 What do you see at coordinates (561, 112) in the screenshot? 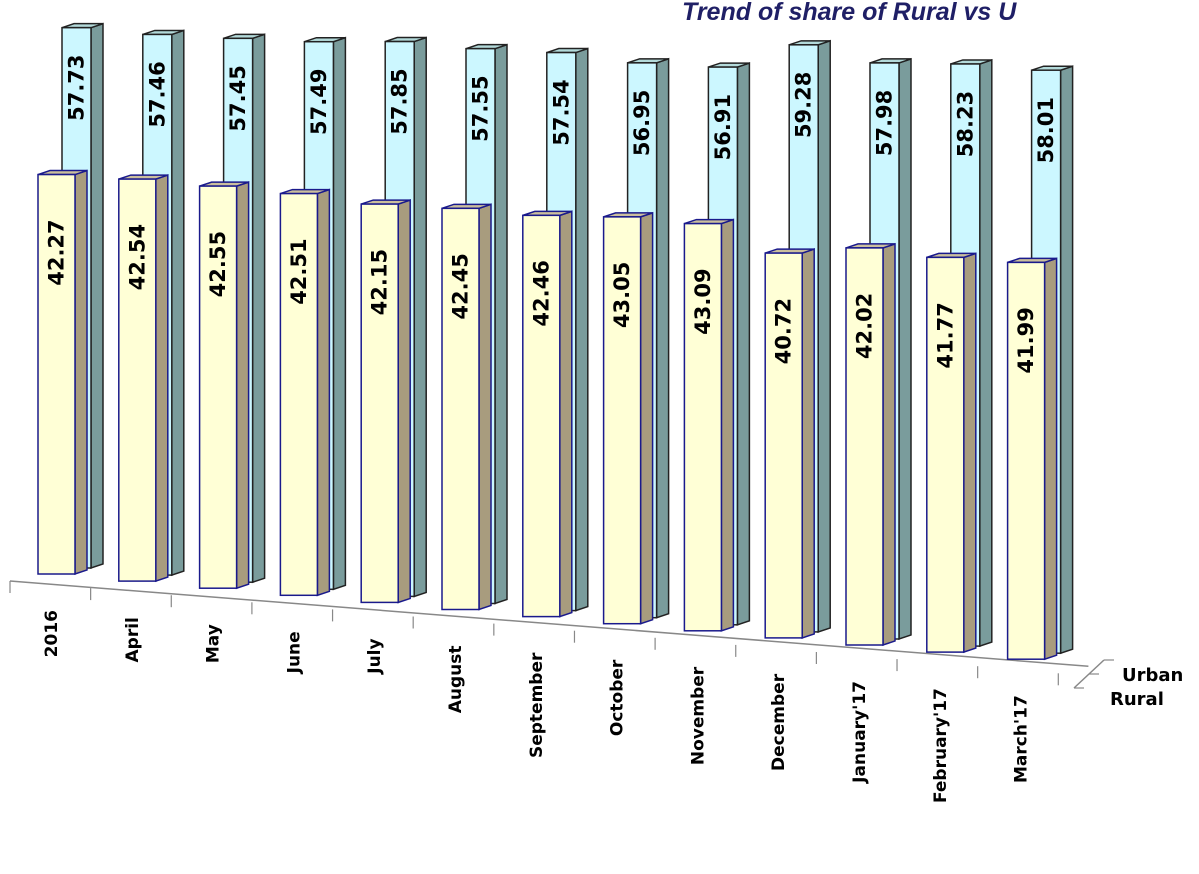
I see `urban-value-label: 57.54` at bounding box center [561, 112].